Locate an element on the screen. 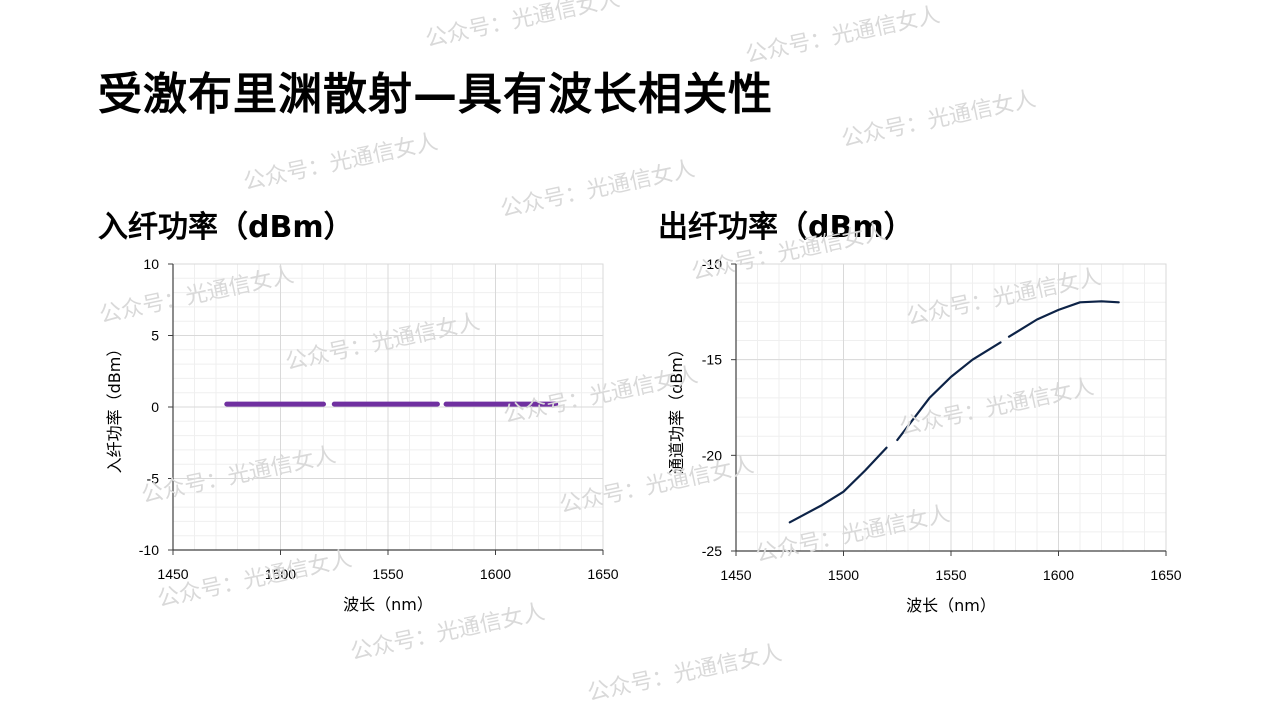 The image size is (1280, 719). input-power-y-axis-label: 入纤功率（dBm） is located at coordinates (114, 407).